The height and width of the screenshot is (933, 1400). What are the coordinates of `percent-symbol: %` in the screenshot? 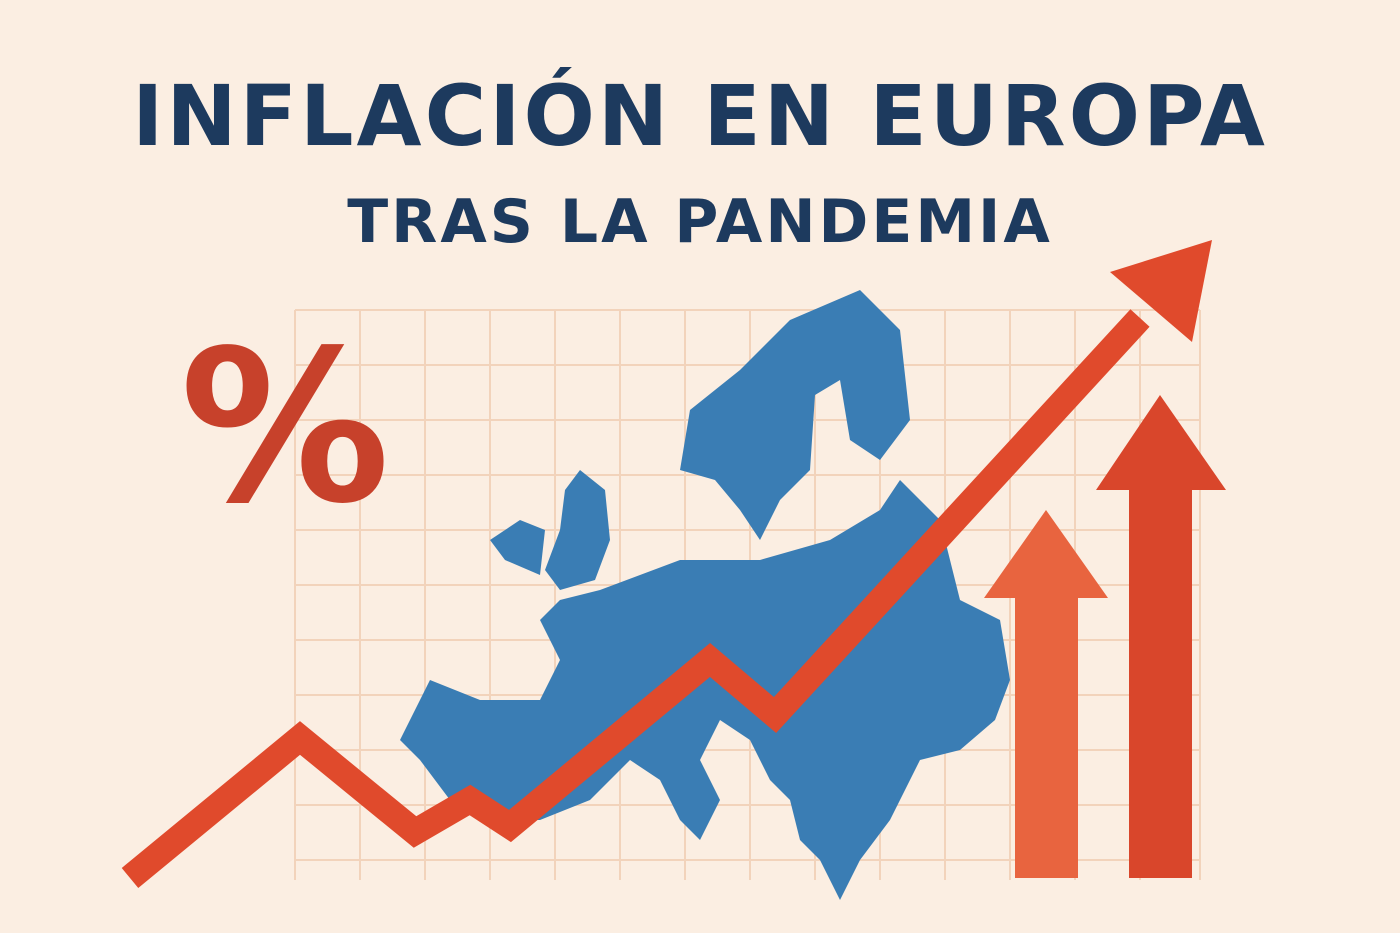 It's located at (285, 427).